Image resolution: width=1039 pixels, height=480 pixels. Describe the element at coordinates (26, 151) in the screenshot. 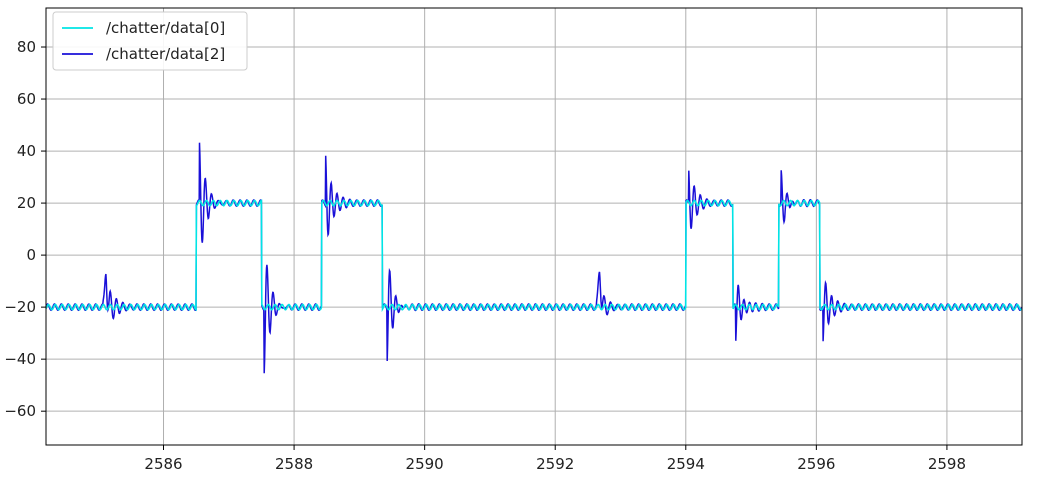

I see `y-tick-label: 40` at that location.